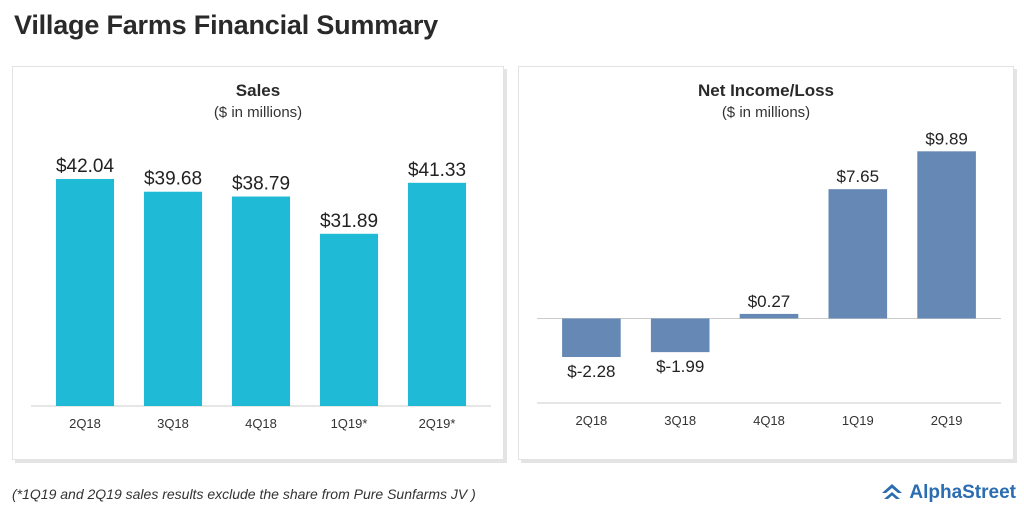  What do you see at coordinates (258, 90) in the screenshot?
I see `sales-chart-title: Sales` at bounding box center [258, 90].